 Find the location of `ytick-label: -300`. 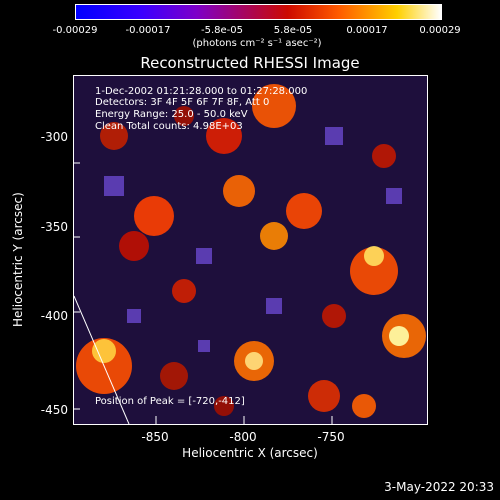

ytick-label: -300 is located at coordinates (54, 137).